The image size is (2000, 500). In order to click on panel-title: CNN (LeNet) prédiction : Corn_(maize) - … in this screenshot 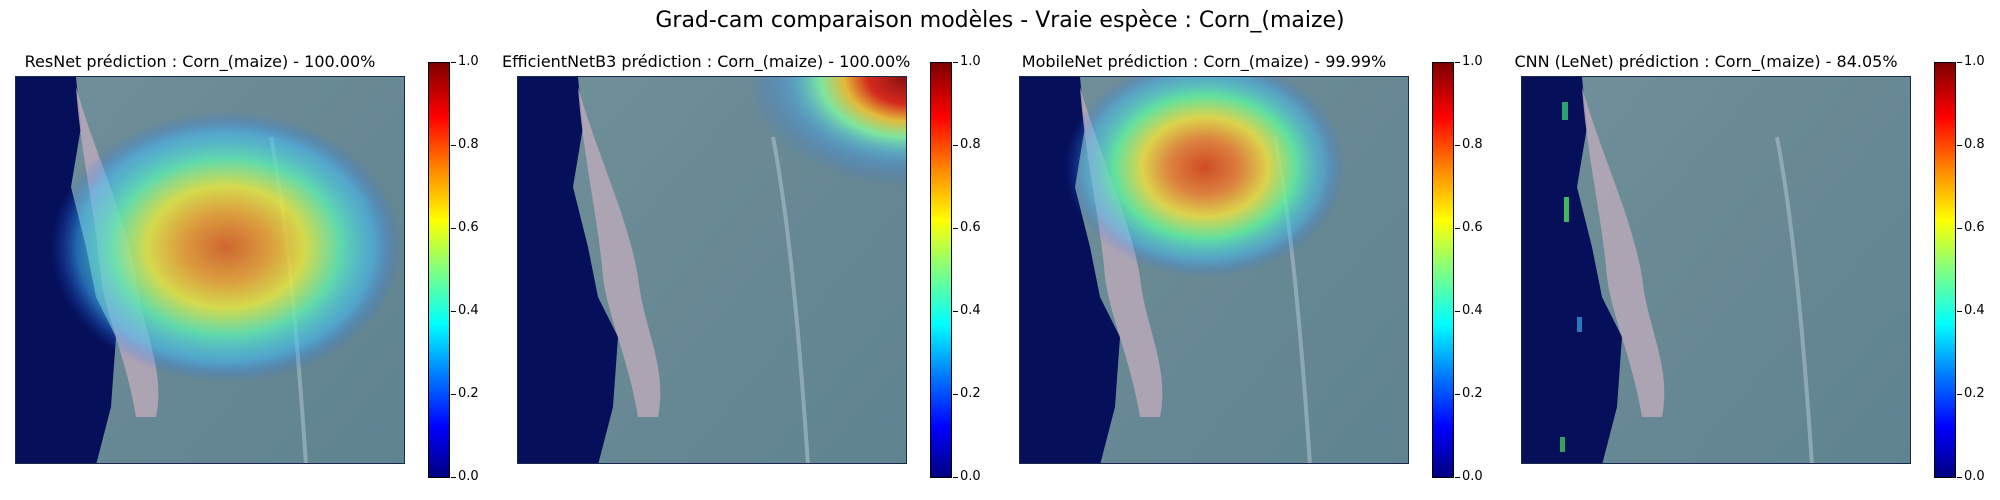, I will do `click(1706, 61)`.